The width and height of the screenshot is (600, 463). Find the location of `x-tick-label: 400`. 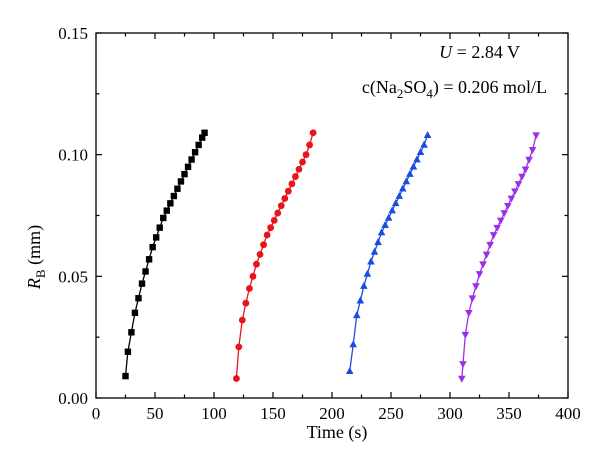

x-tick-label: 400 is located at coordinates (568, 413).